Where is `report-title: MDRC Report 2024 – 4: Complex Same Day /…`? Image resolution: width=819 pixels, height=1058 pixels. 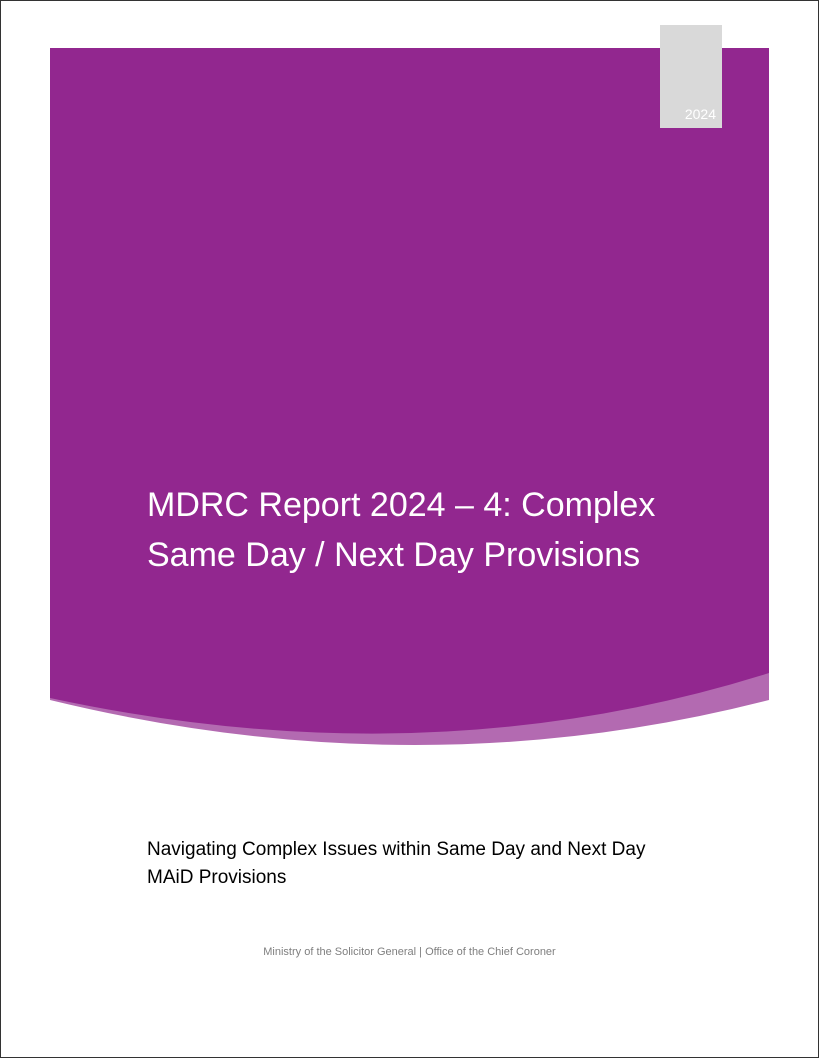
report-title: MDRC Report 2024 – 4: Complex Same Day /… is located at coordinates (401, 530).